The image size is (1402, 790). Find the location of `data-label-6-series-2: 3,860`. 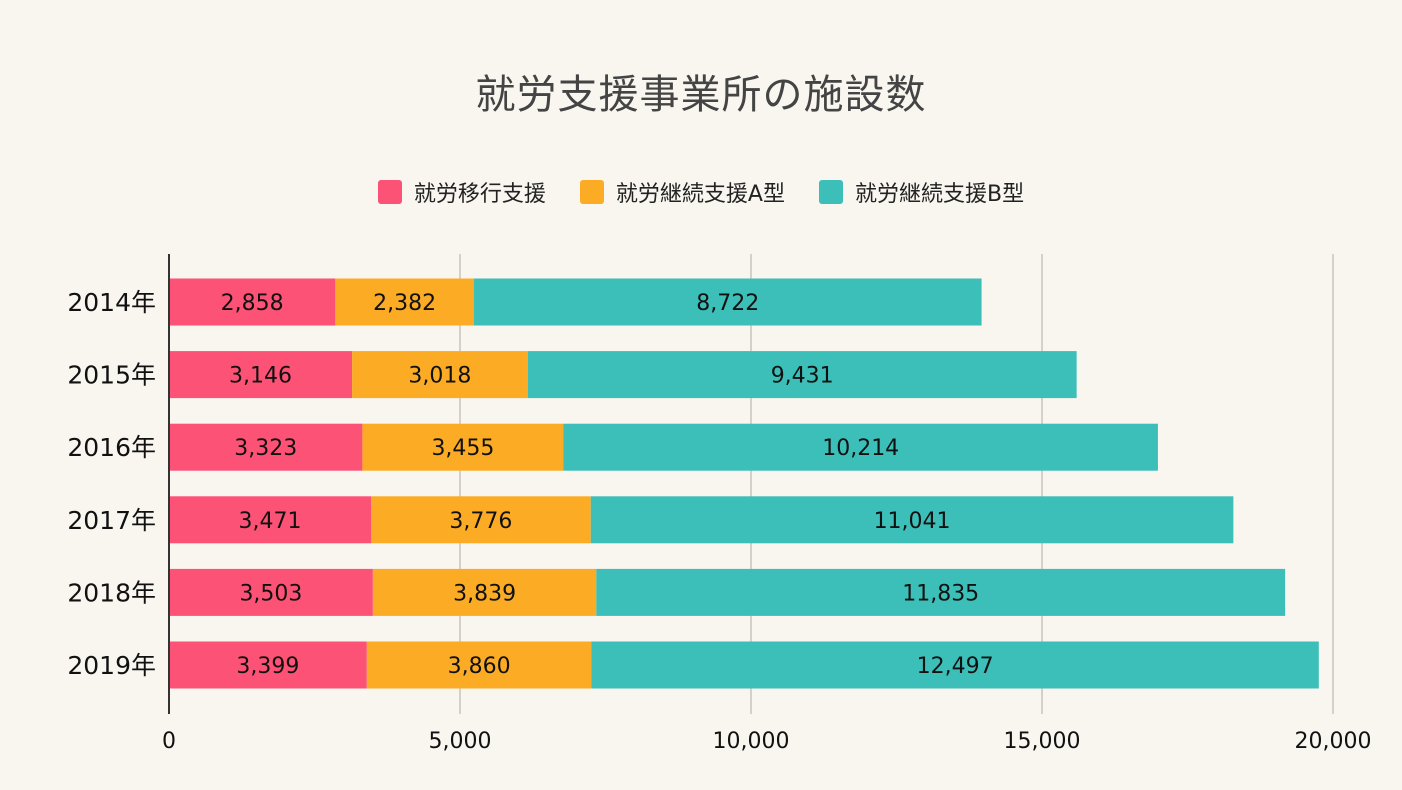

data-label-6-series-2: 3,860 is located at coordinates (479, 666).